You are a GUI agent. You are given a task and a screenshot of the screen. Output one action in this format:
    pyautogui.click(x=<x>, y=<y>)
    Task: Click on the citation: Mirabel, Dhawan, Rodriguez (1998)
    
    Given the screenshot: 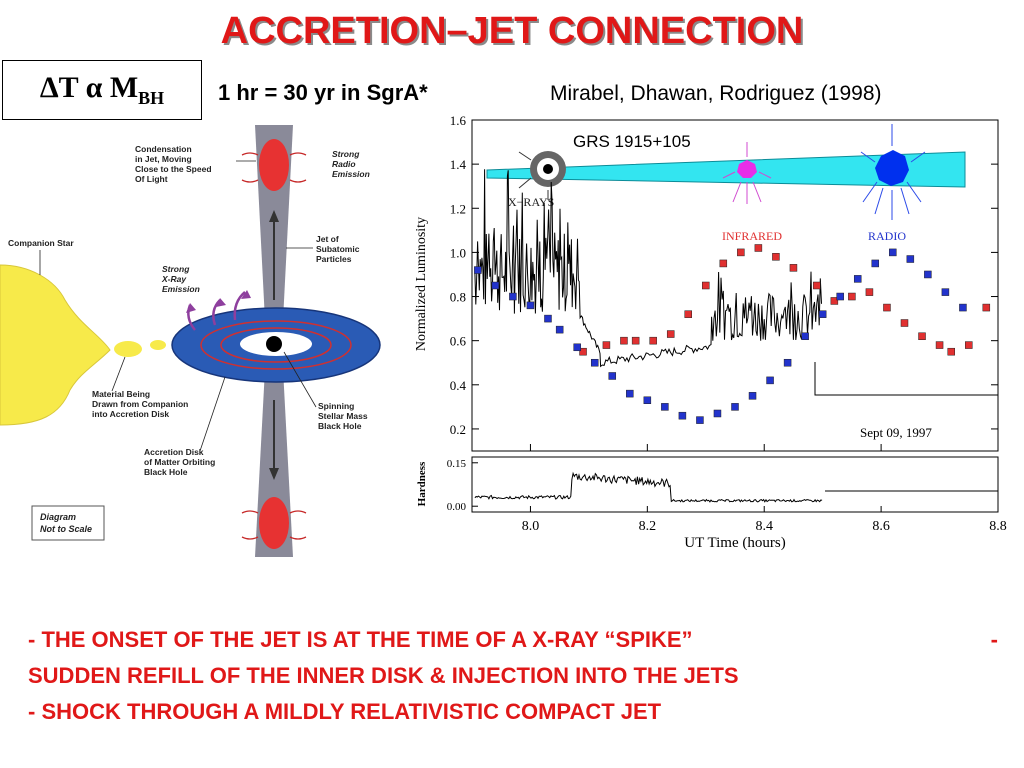 What is the action you would take?
    pyautogui.click(x=716, y=93)
    